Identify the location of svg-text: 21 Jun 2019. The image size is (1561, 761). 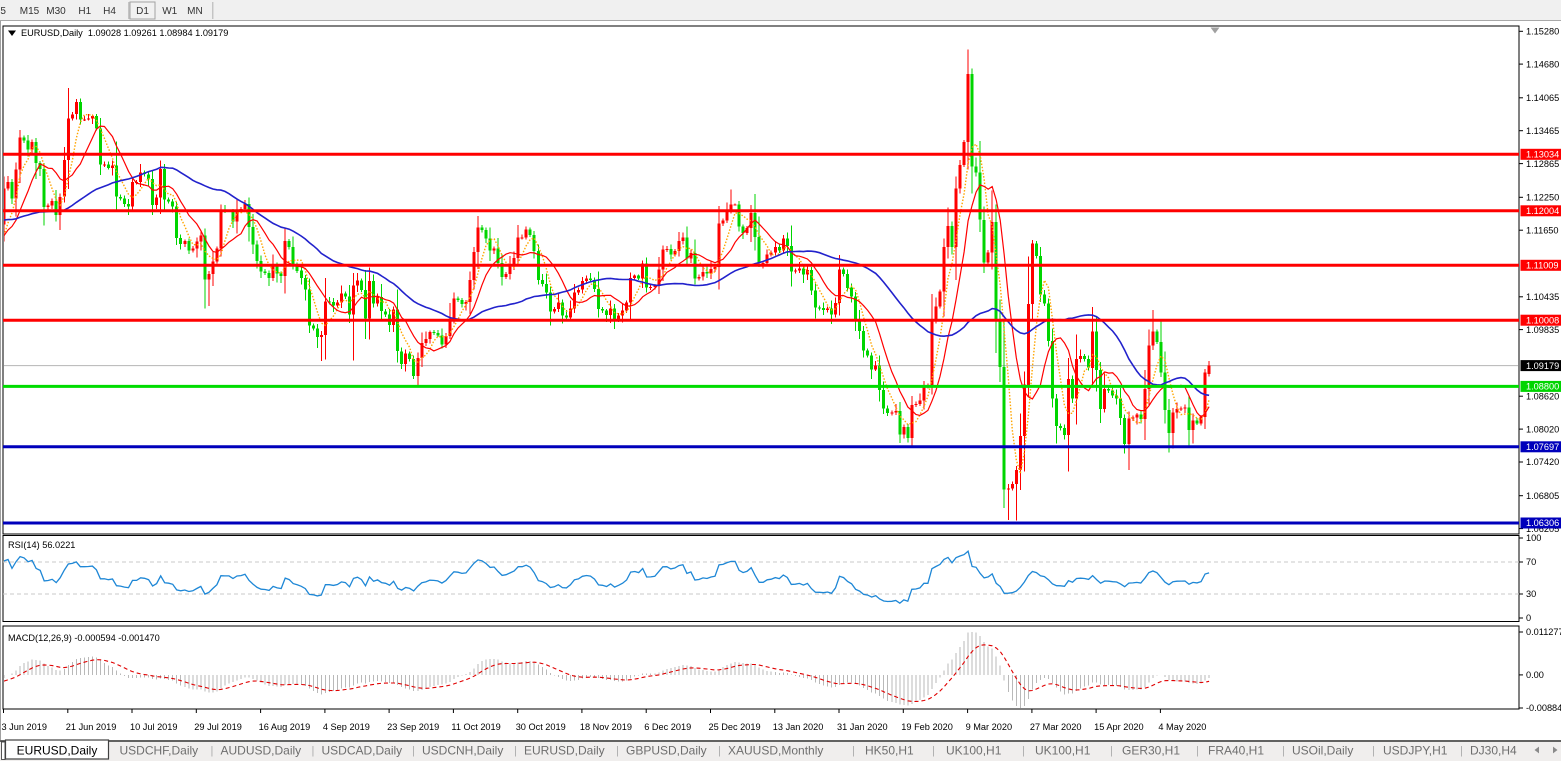
(91, 727).